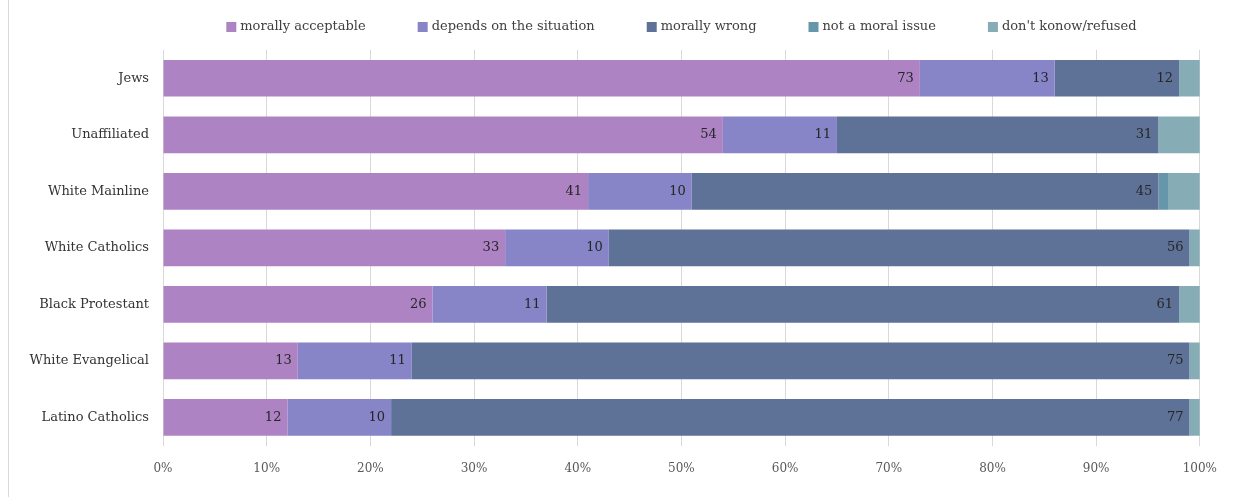 This screenshot has width=1233, height=497. What do you see at coordinates (1199, 467) in the screenshot?
I see `x-tick-label: 100%` at bounding box center [1199, 467].